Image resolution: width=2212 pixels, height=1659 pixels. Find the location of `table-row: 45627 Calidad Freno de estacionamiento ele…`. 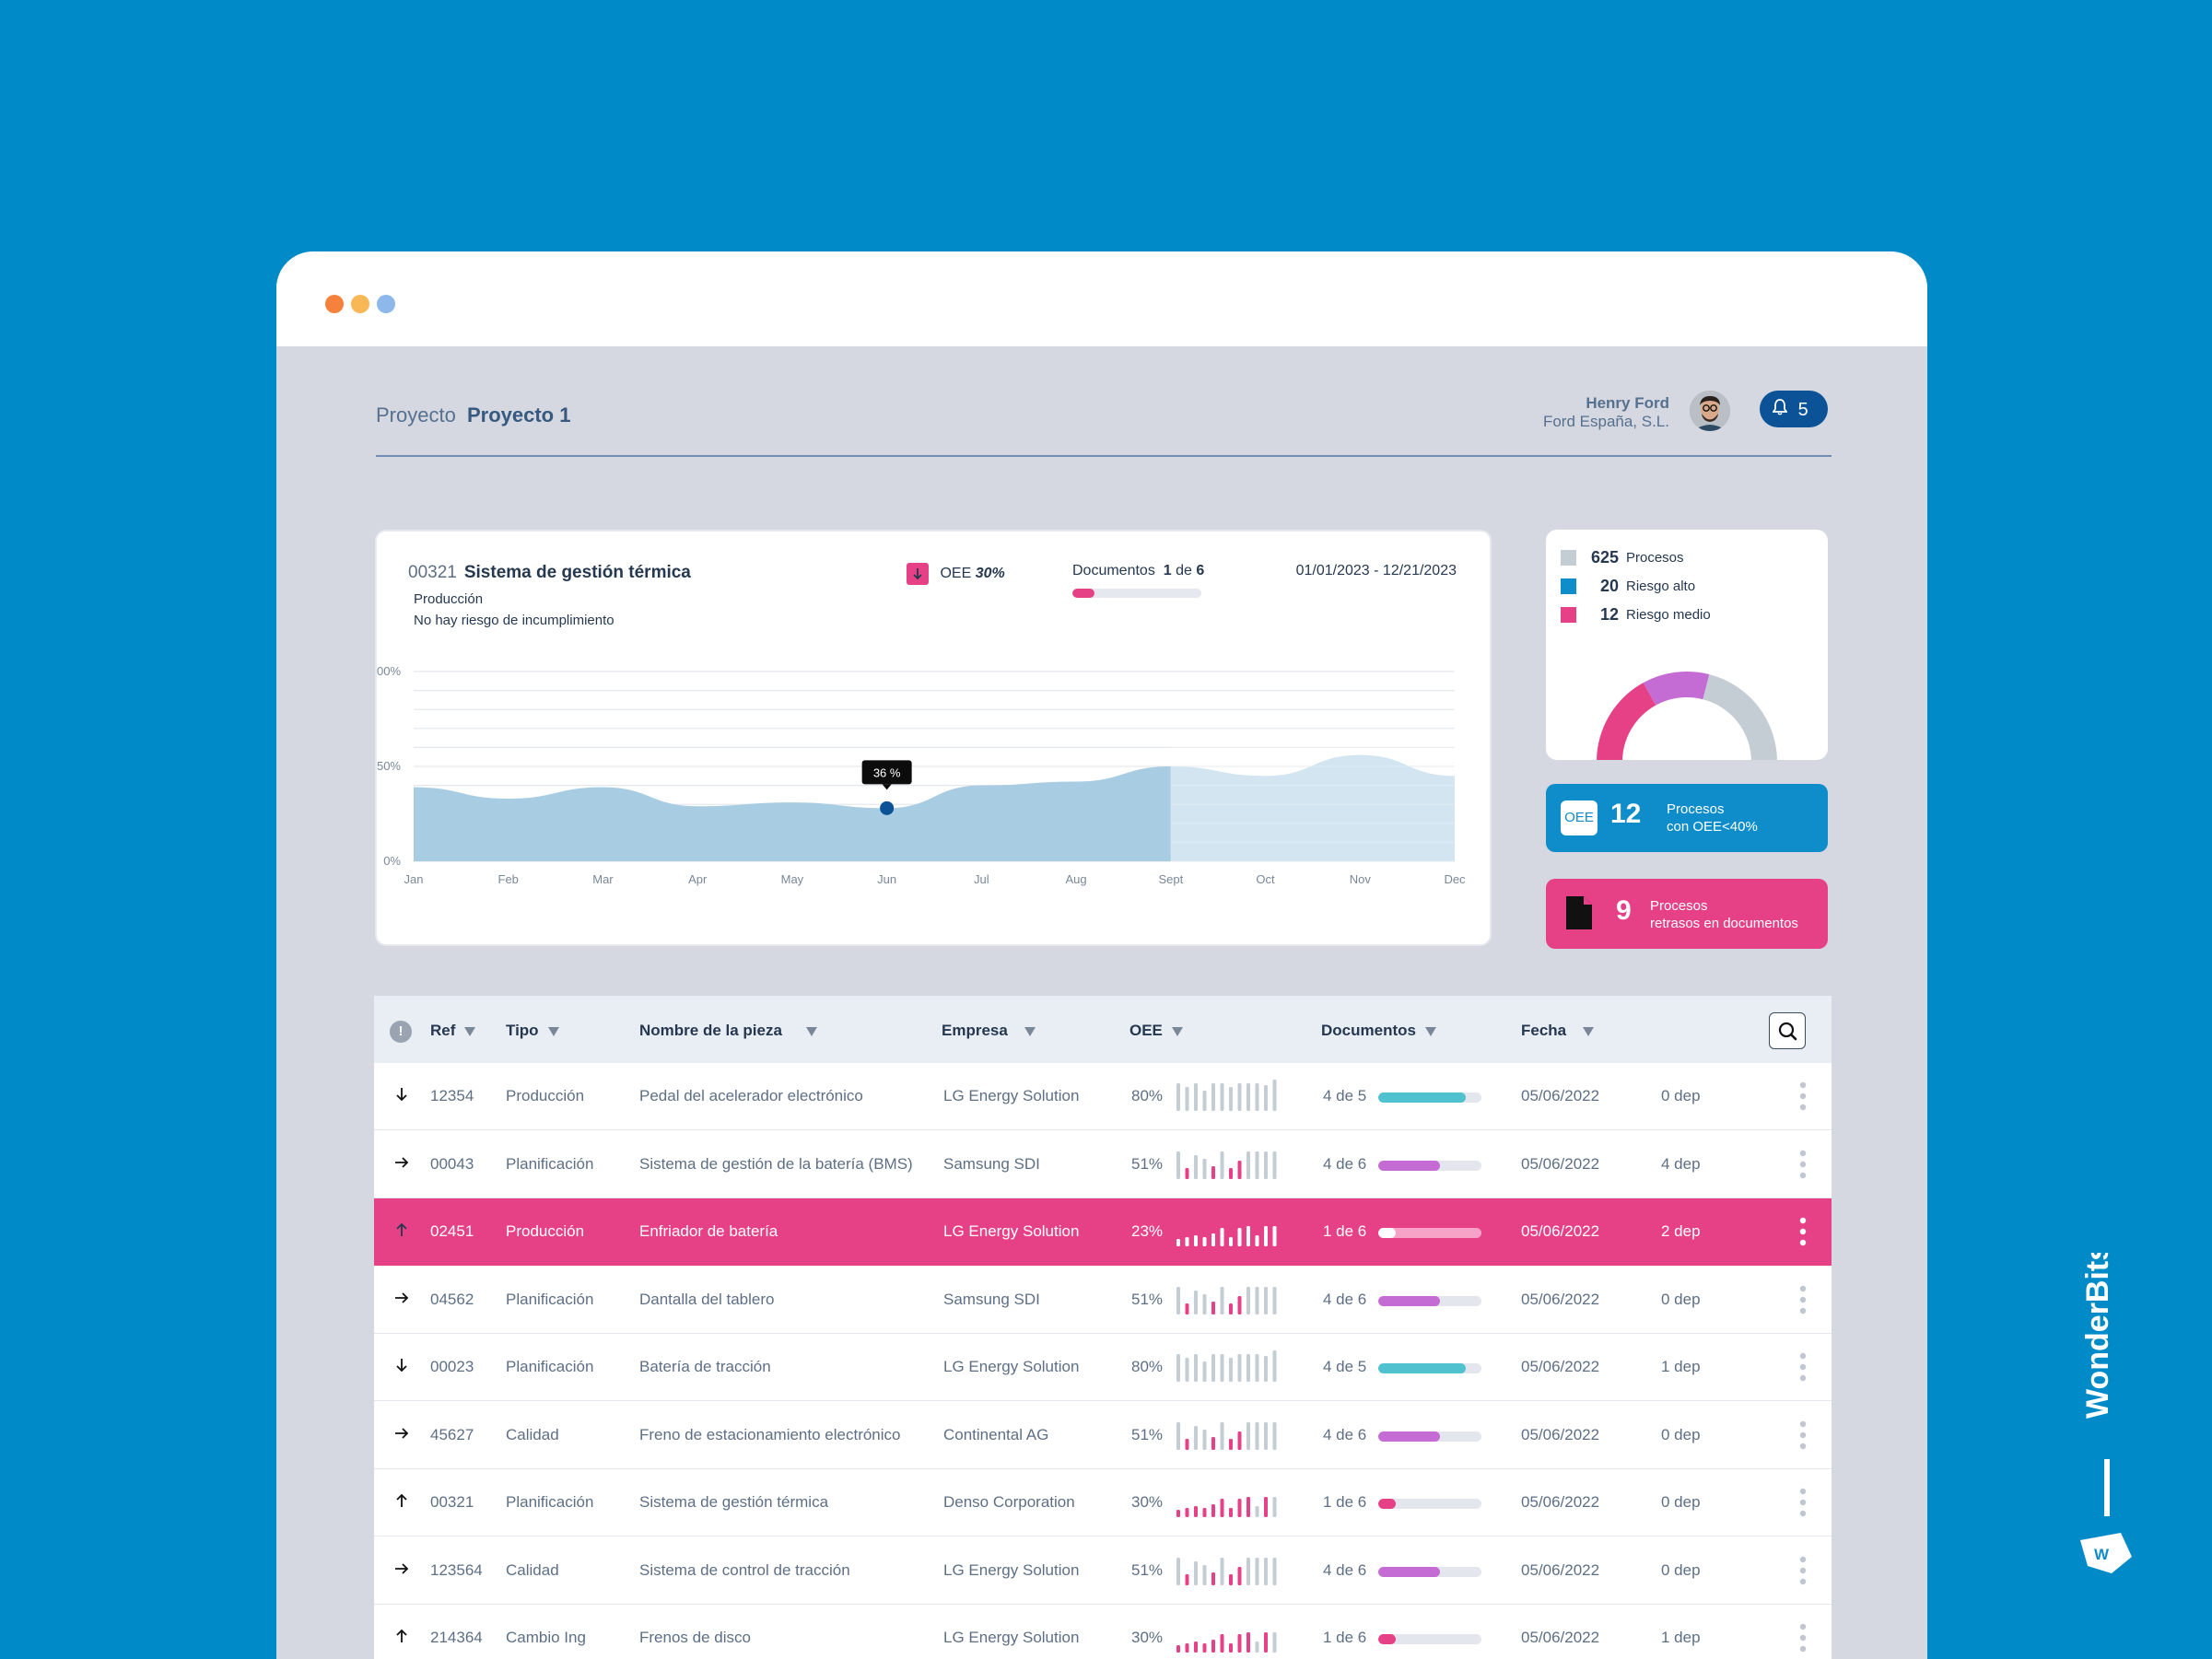

table-row: 45627 Calidad Freno de estacionamiento ele… is located at coordinates (1103, 1435).